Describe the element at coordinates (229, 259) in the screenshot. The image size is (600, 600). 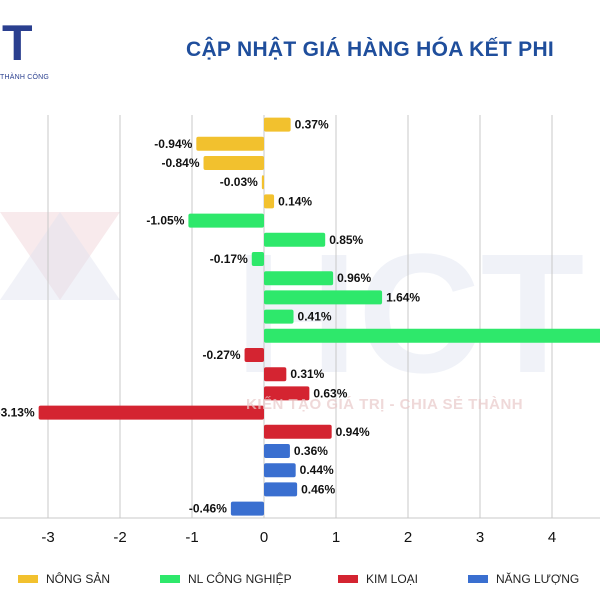
I see `data-label: -0.17%` at that location.